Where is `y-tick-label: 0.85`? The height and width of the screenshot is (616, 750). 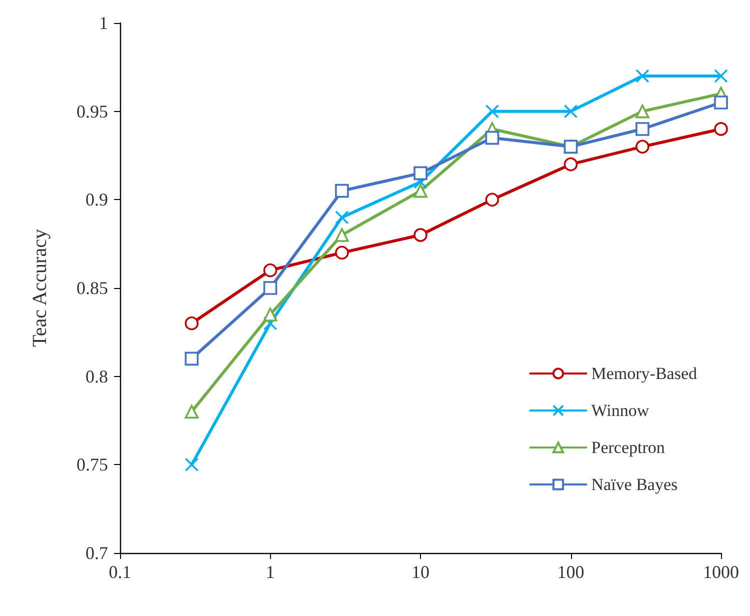
y-tick-label: 0.85 is located at coordinates (92, 288).